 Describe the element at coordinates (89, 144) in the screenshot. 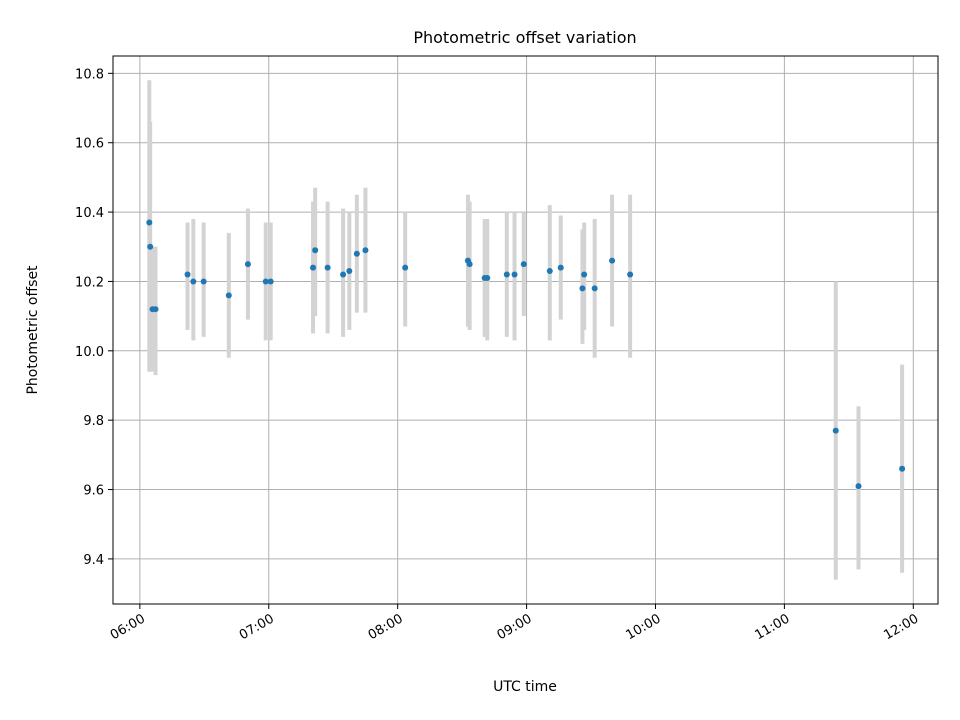

I see `y-tick-label: 10.6` at that location.